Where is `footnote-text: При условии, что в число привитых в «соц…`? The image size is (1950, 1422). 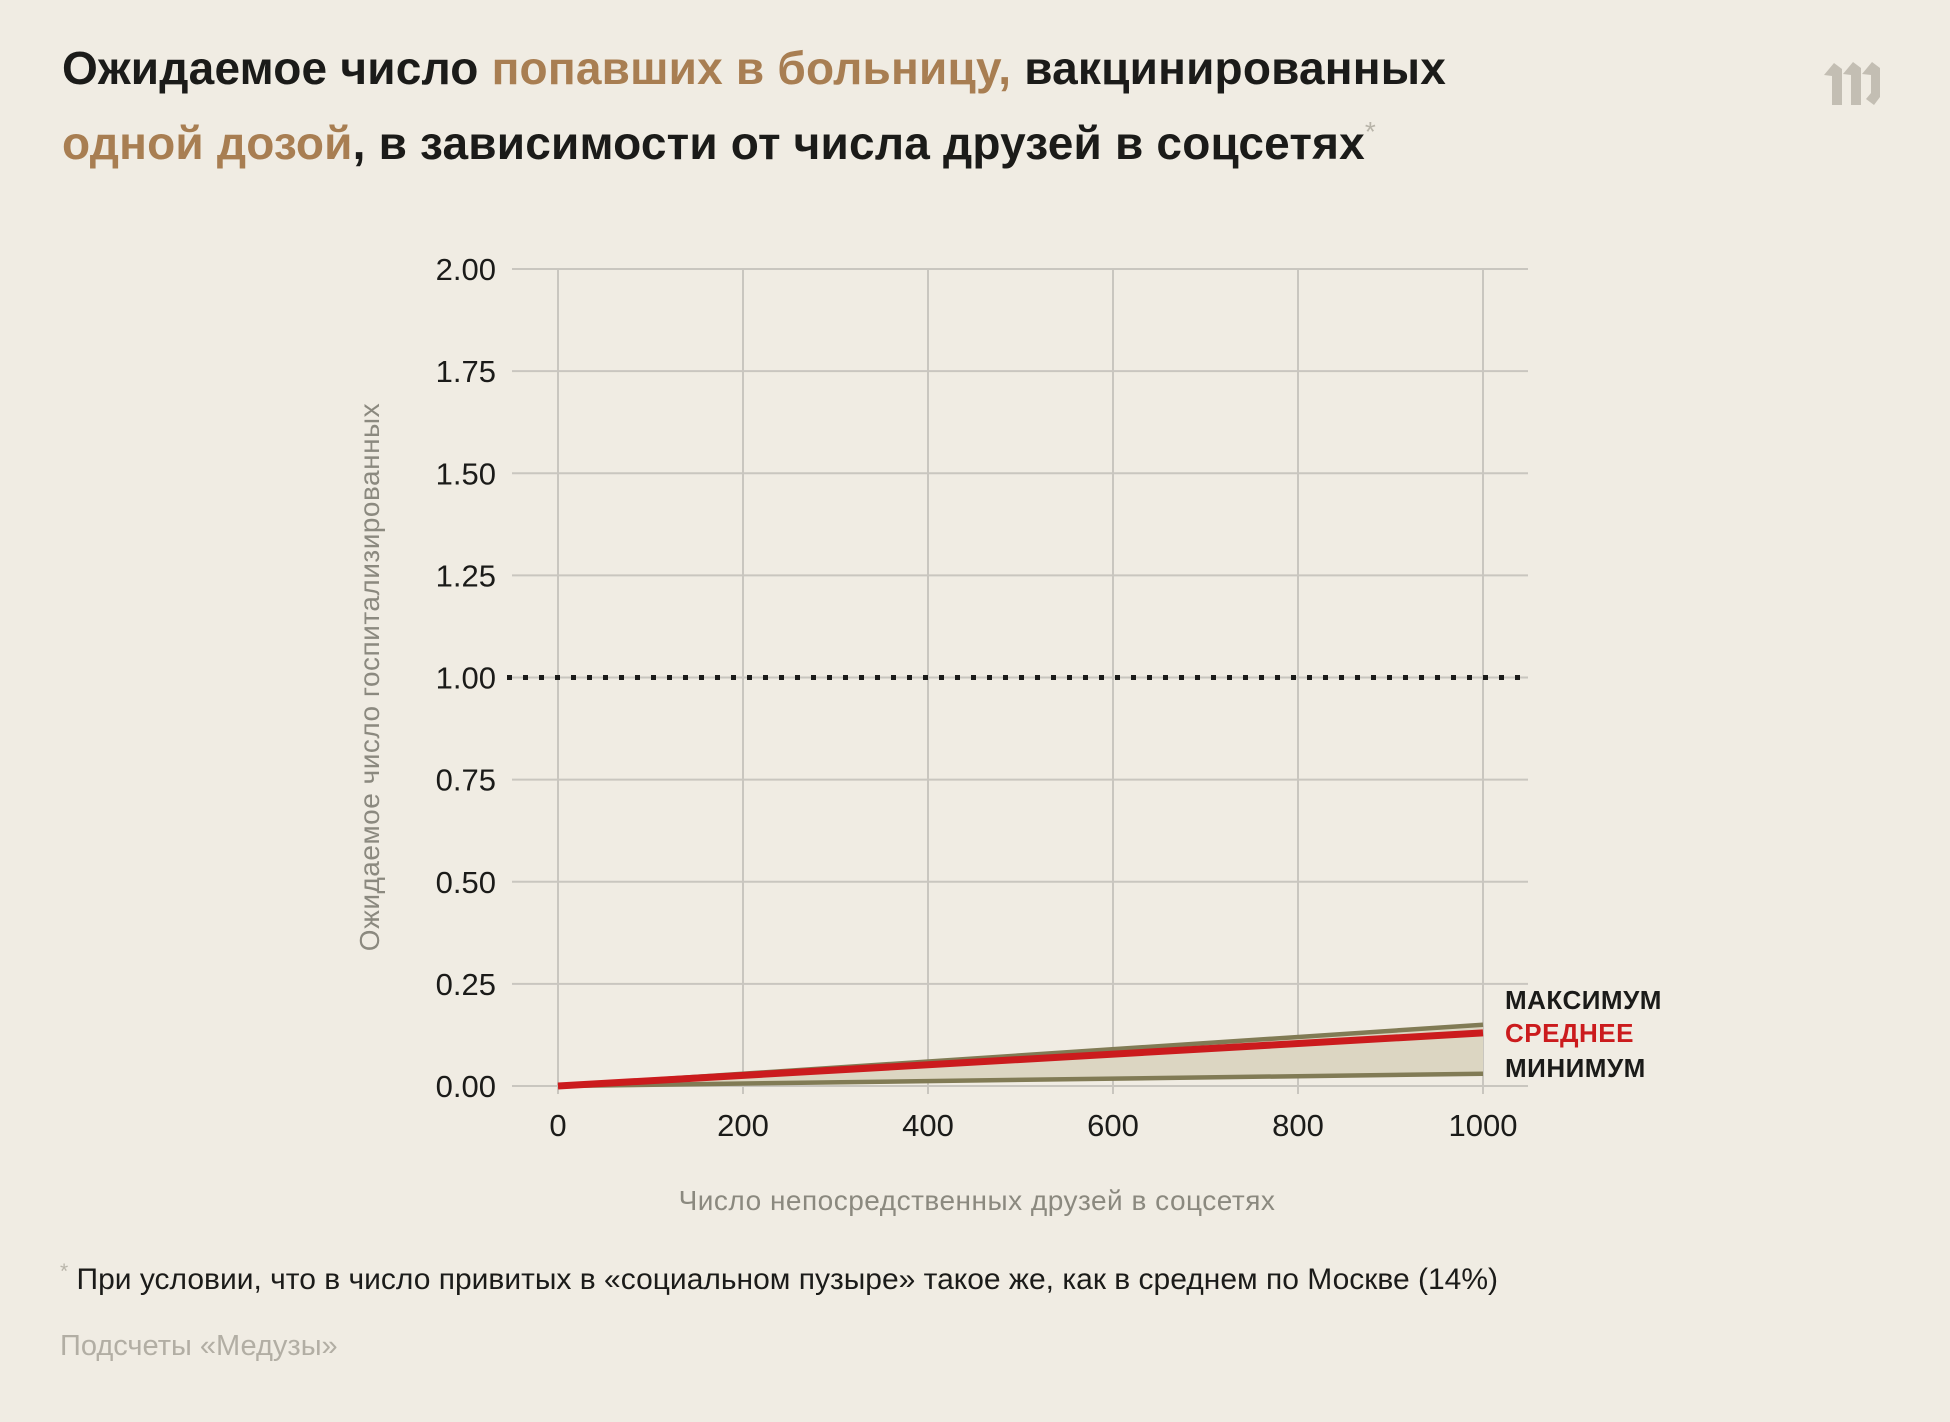 footnote-text: При условии, что в число привитых в «соц… is located at coordinates (783, 1279).